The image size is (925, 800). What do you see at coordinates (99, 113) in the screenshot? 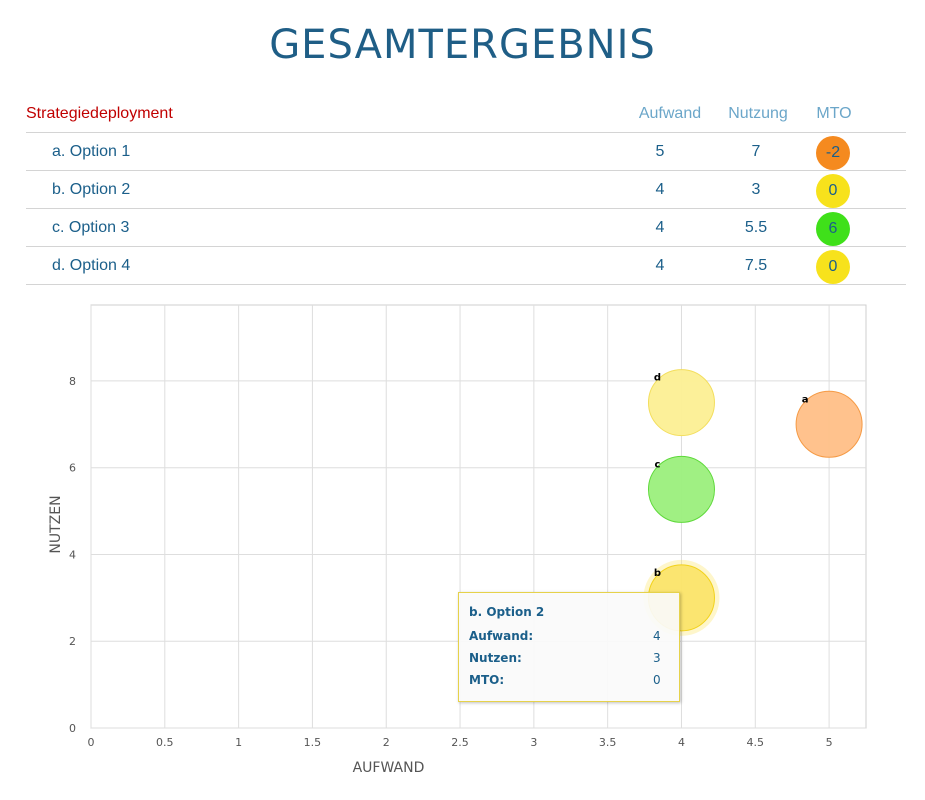
I see `section-label: Strategiedeployment` at bounding box center [99, 113].